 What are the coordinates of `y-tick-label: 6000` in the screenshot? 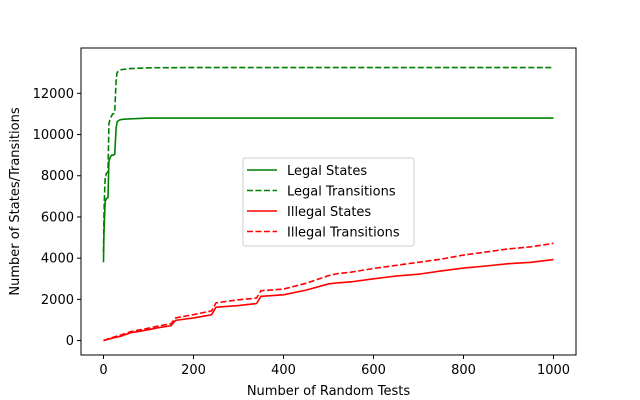 It's located at (57, 217).